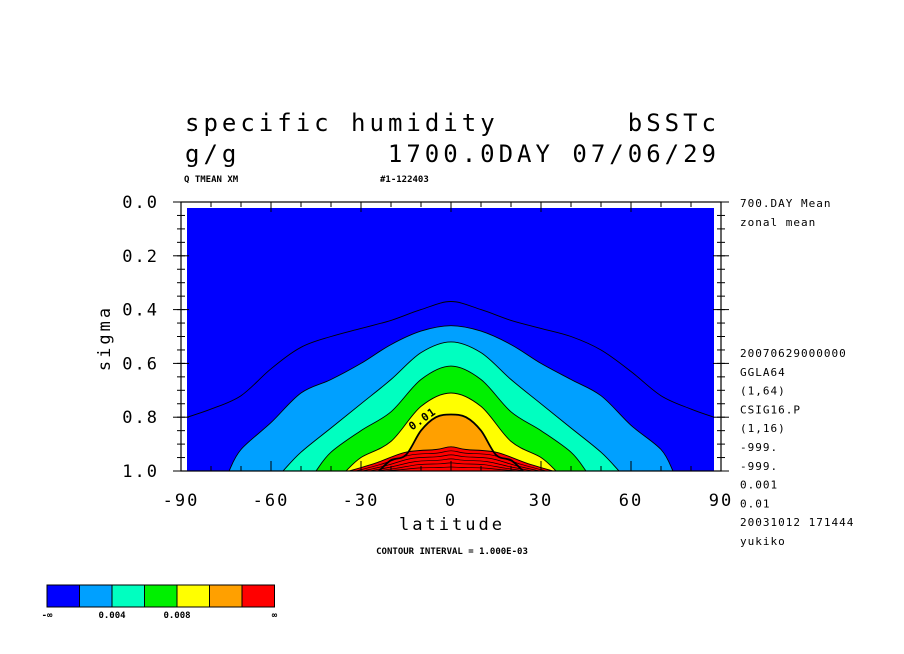 This screenshot has height=654, width=904. I want to click on title-left: specific humidity, so click(342, 123).